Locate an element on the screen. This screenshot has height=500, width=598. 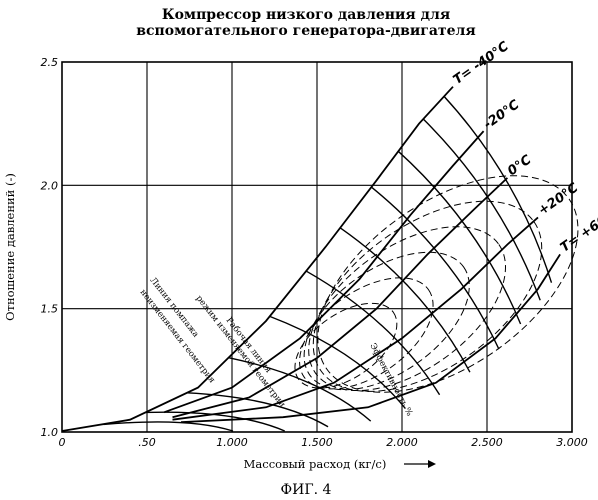
y-tick-label: 1.5 is located at coordinates (50, 309).